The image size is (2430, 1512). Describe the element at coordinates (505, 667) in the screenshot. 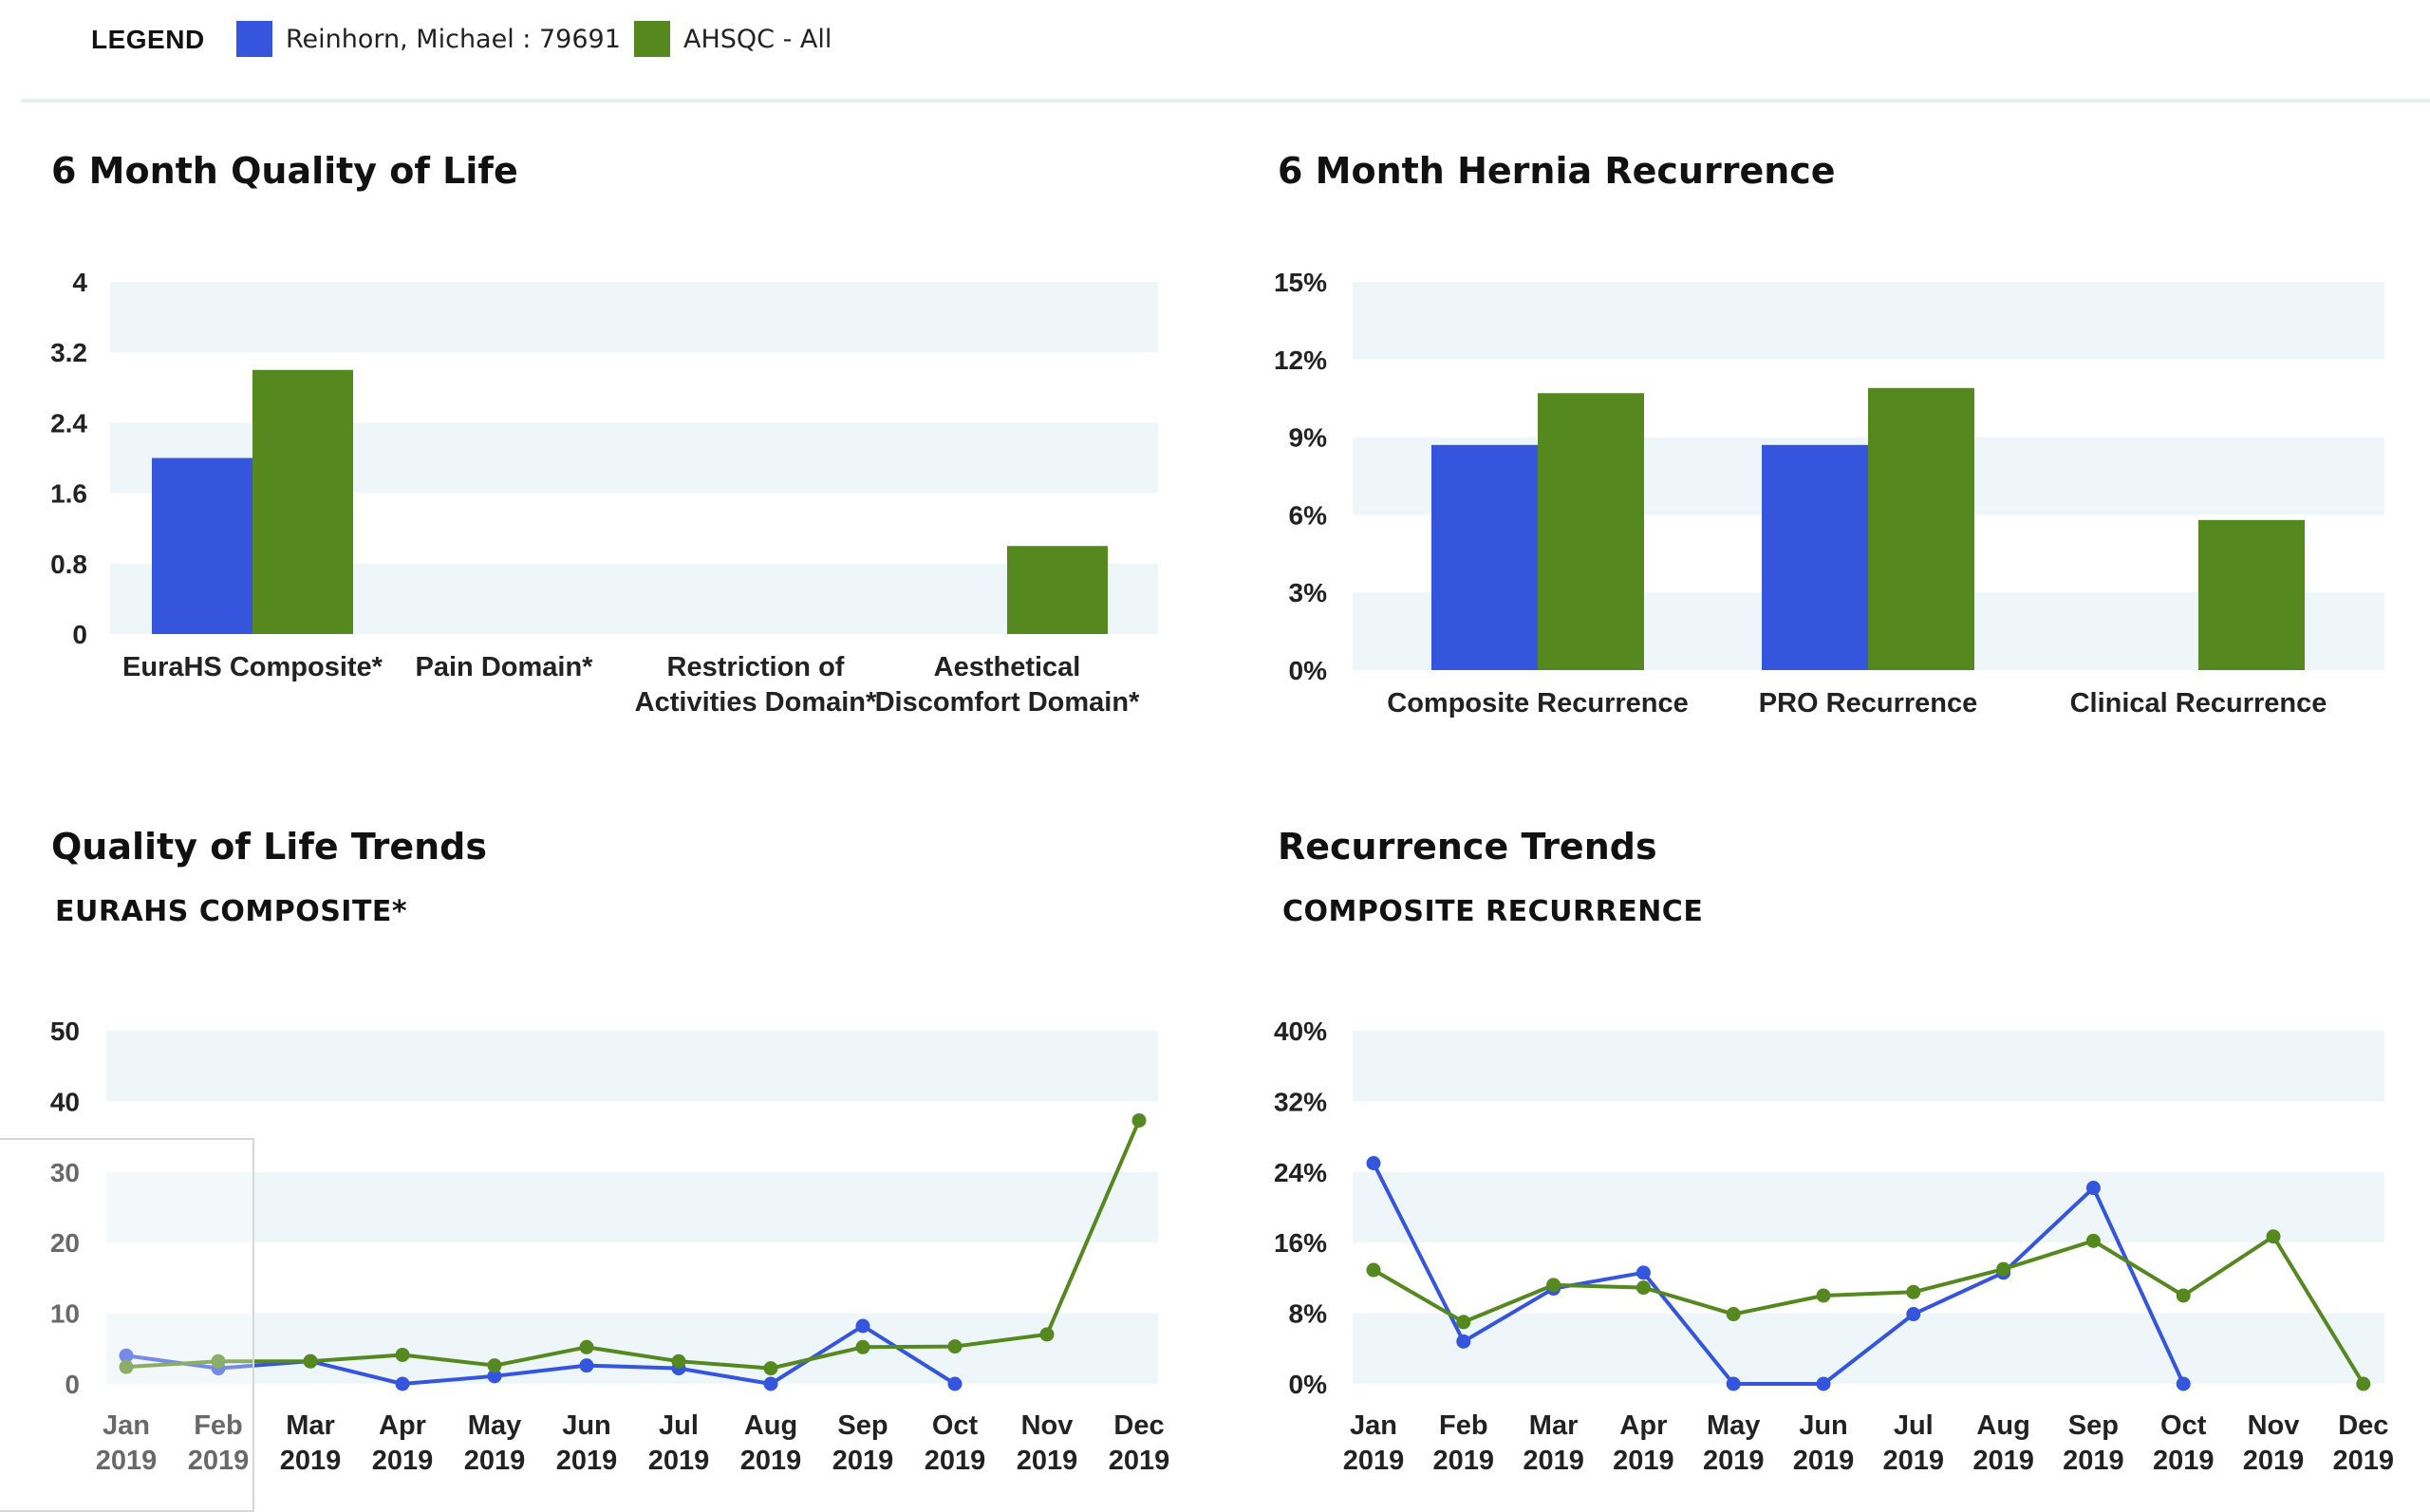

I see `qol-category-label: Pain Domain*` at that location.